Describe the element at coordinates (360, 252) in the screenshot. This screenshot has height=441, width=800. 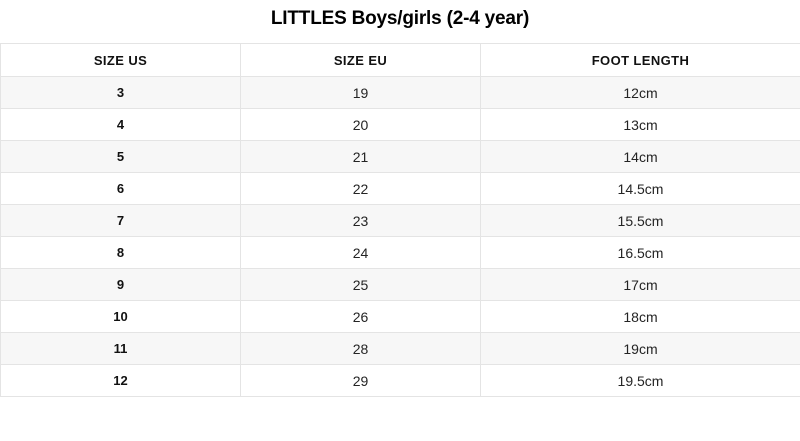
I see `size-eu-cell: 24` at that location.